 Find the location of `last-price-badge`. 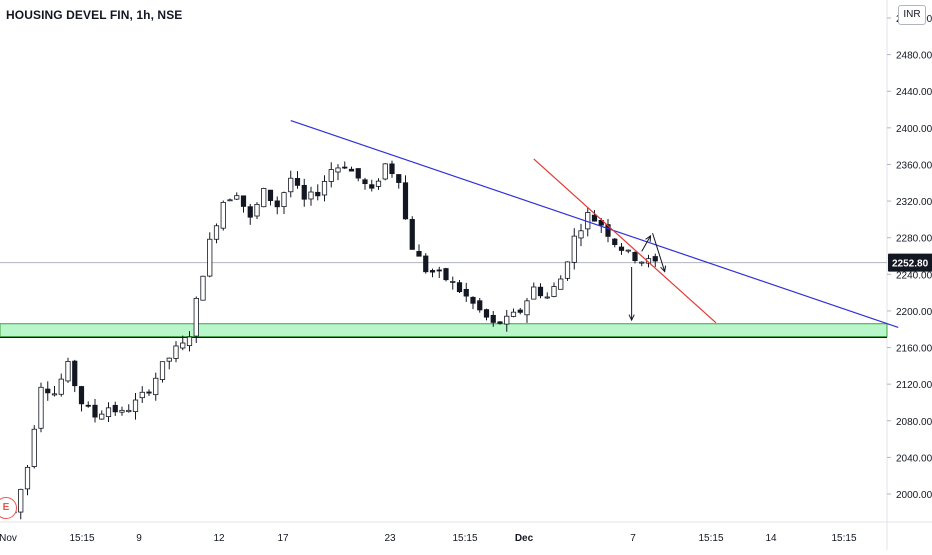

last-price-badge is located at coordinates (910, 262).